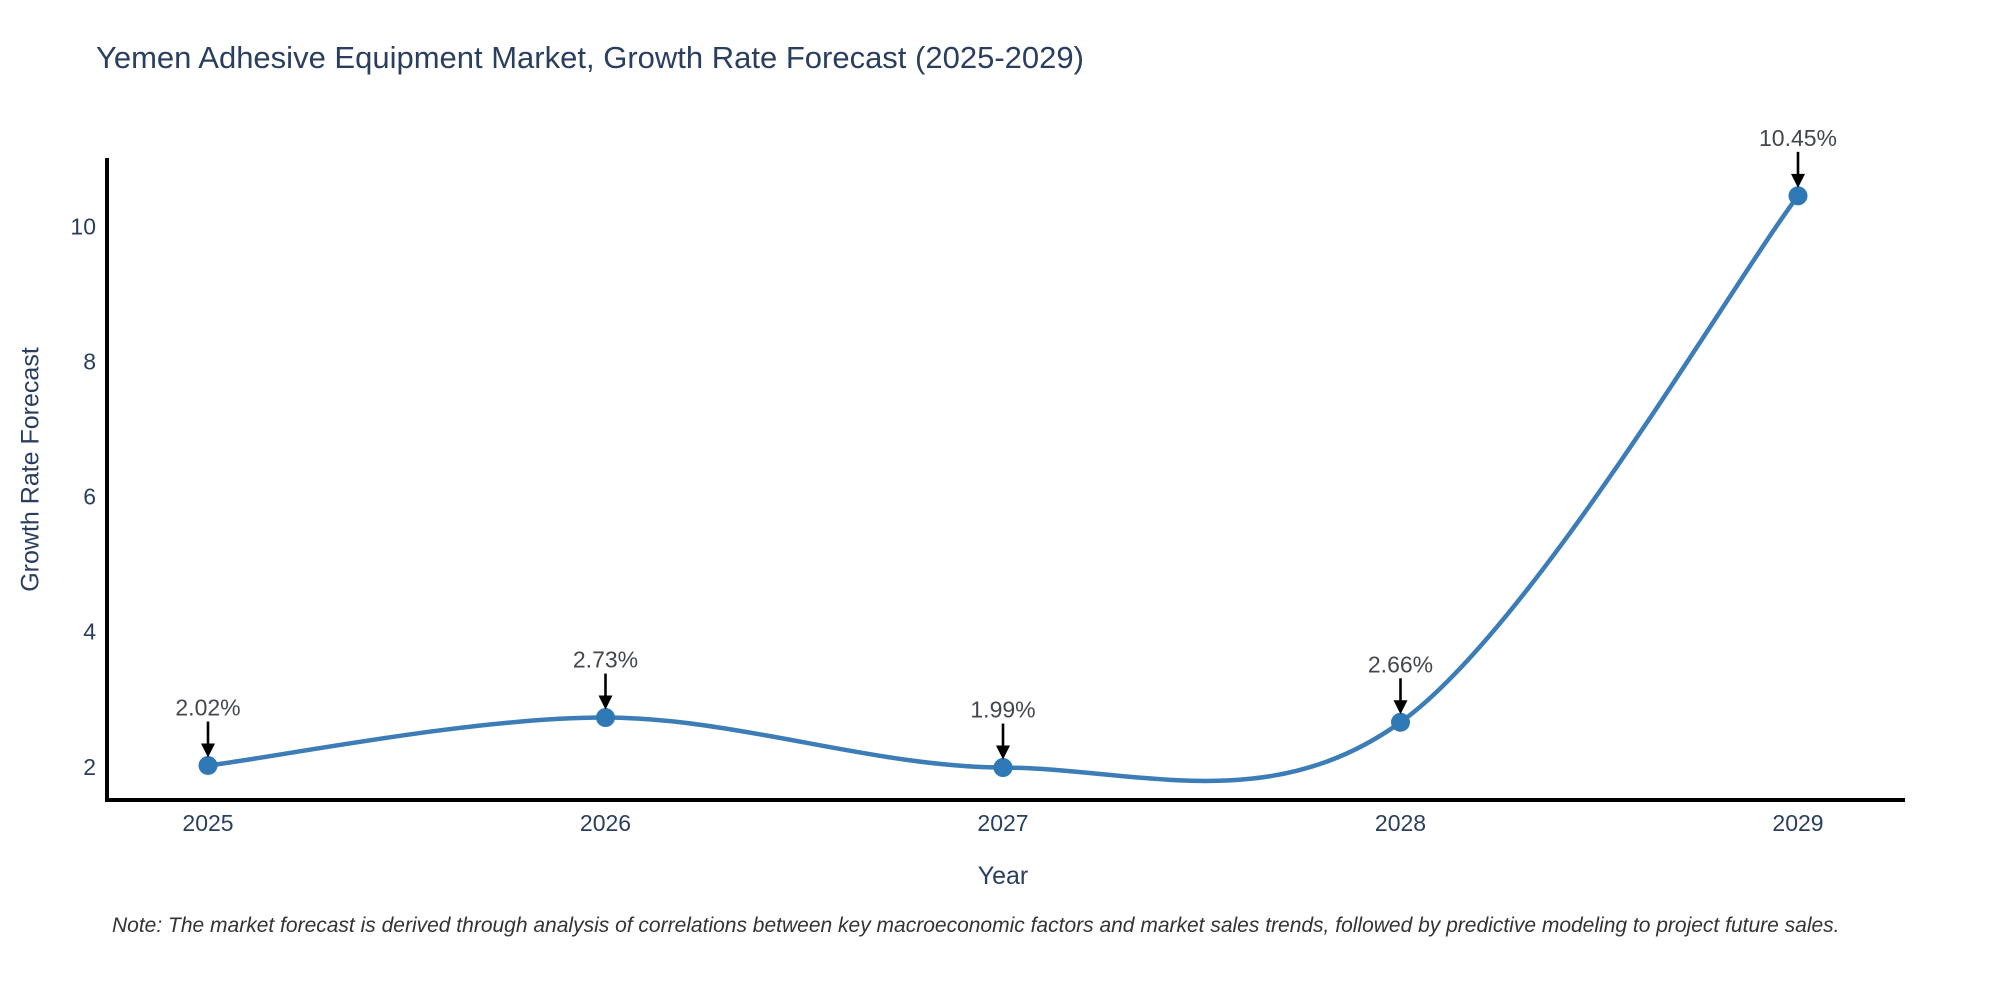 The width and height of the screenshot is (2000, 1000). Describe the element at coordinates (1002, 710) in the screenshot. I see `data-point-label: 1.99%` at that location.